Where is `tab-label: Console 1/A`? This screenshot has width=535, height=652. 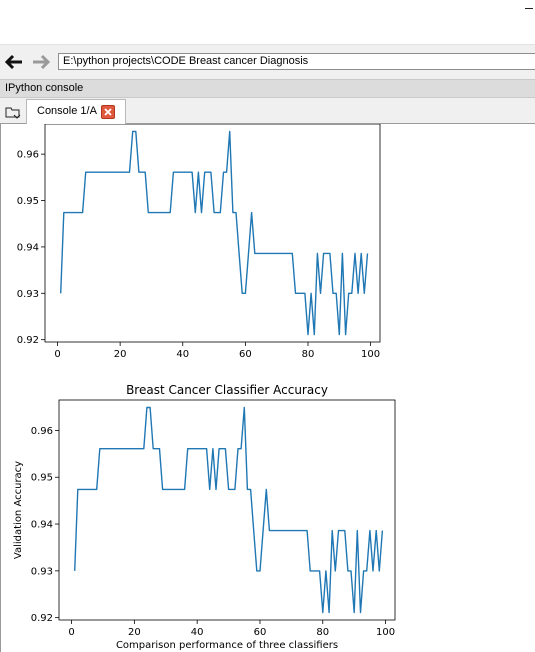 tab-label: Console 1/A is located at coordinates (67, 111).